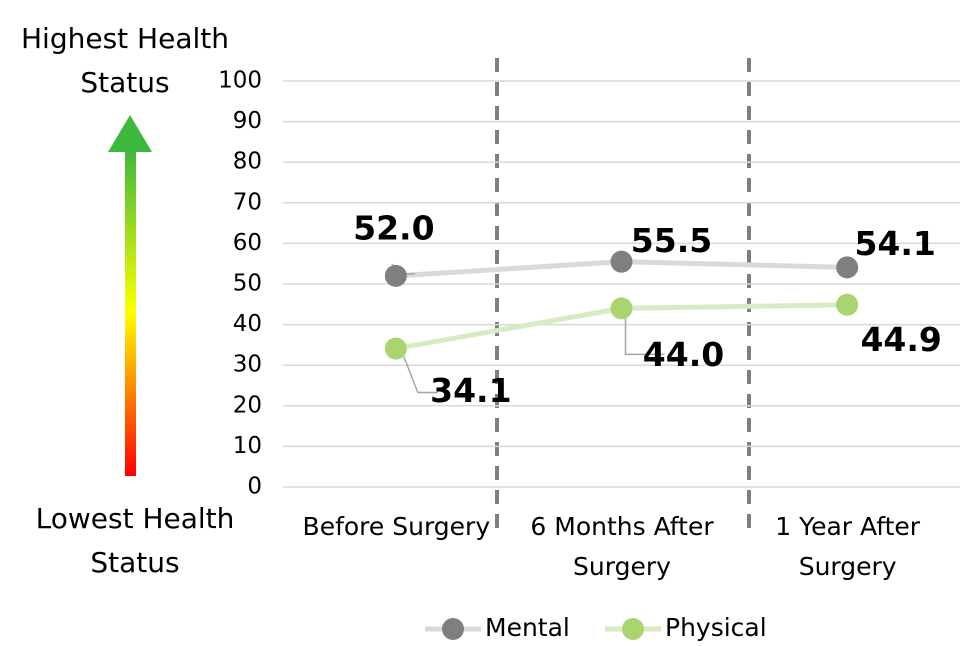 The height and width of the screenshot is (646, 961). Describe the element at coordinates (247, 284) in the screenshot. I see `y-tick-label: 50` at that location.